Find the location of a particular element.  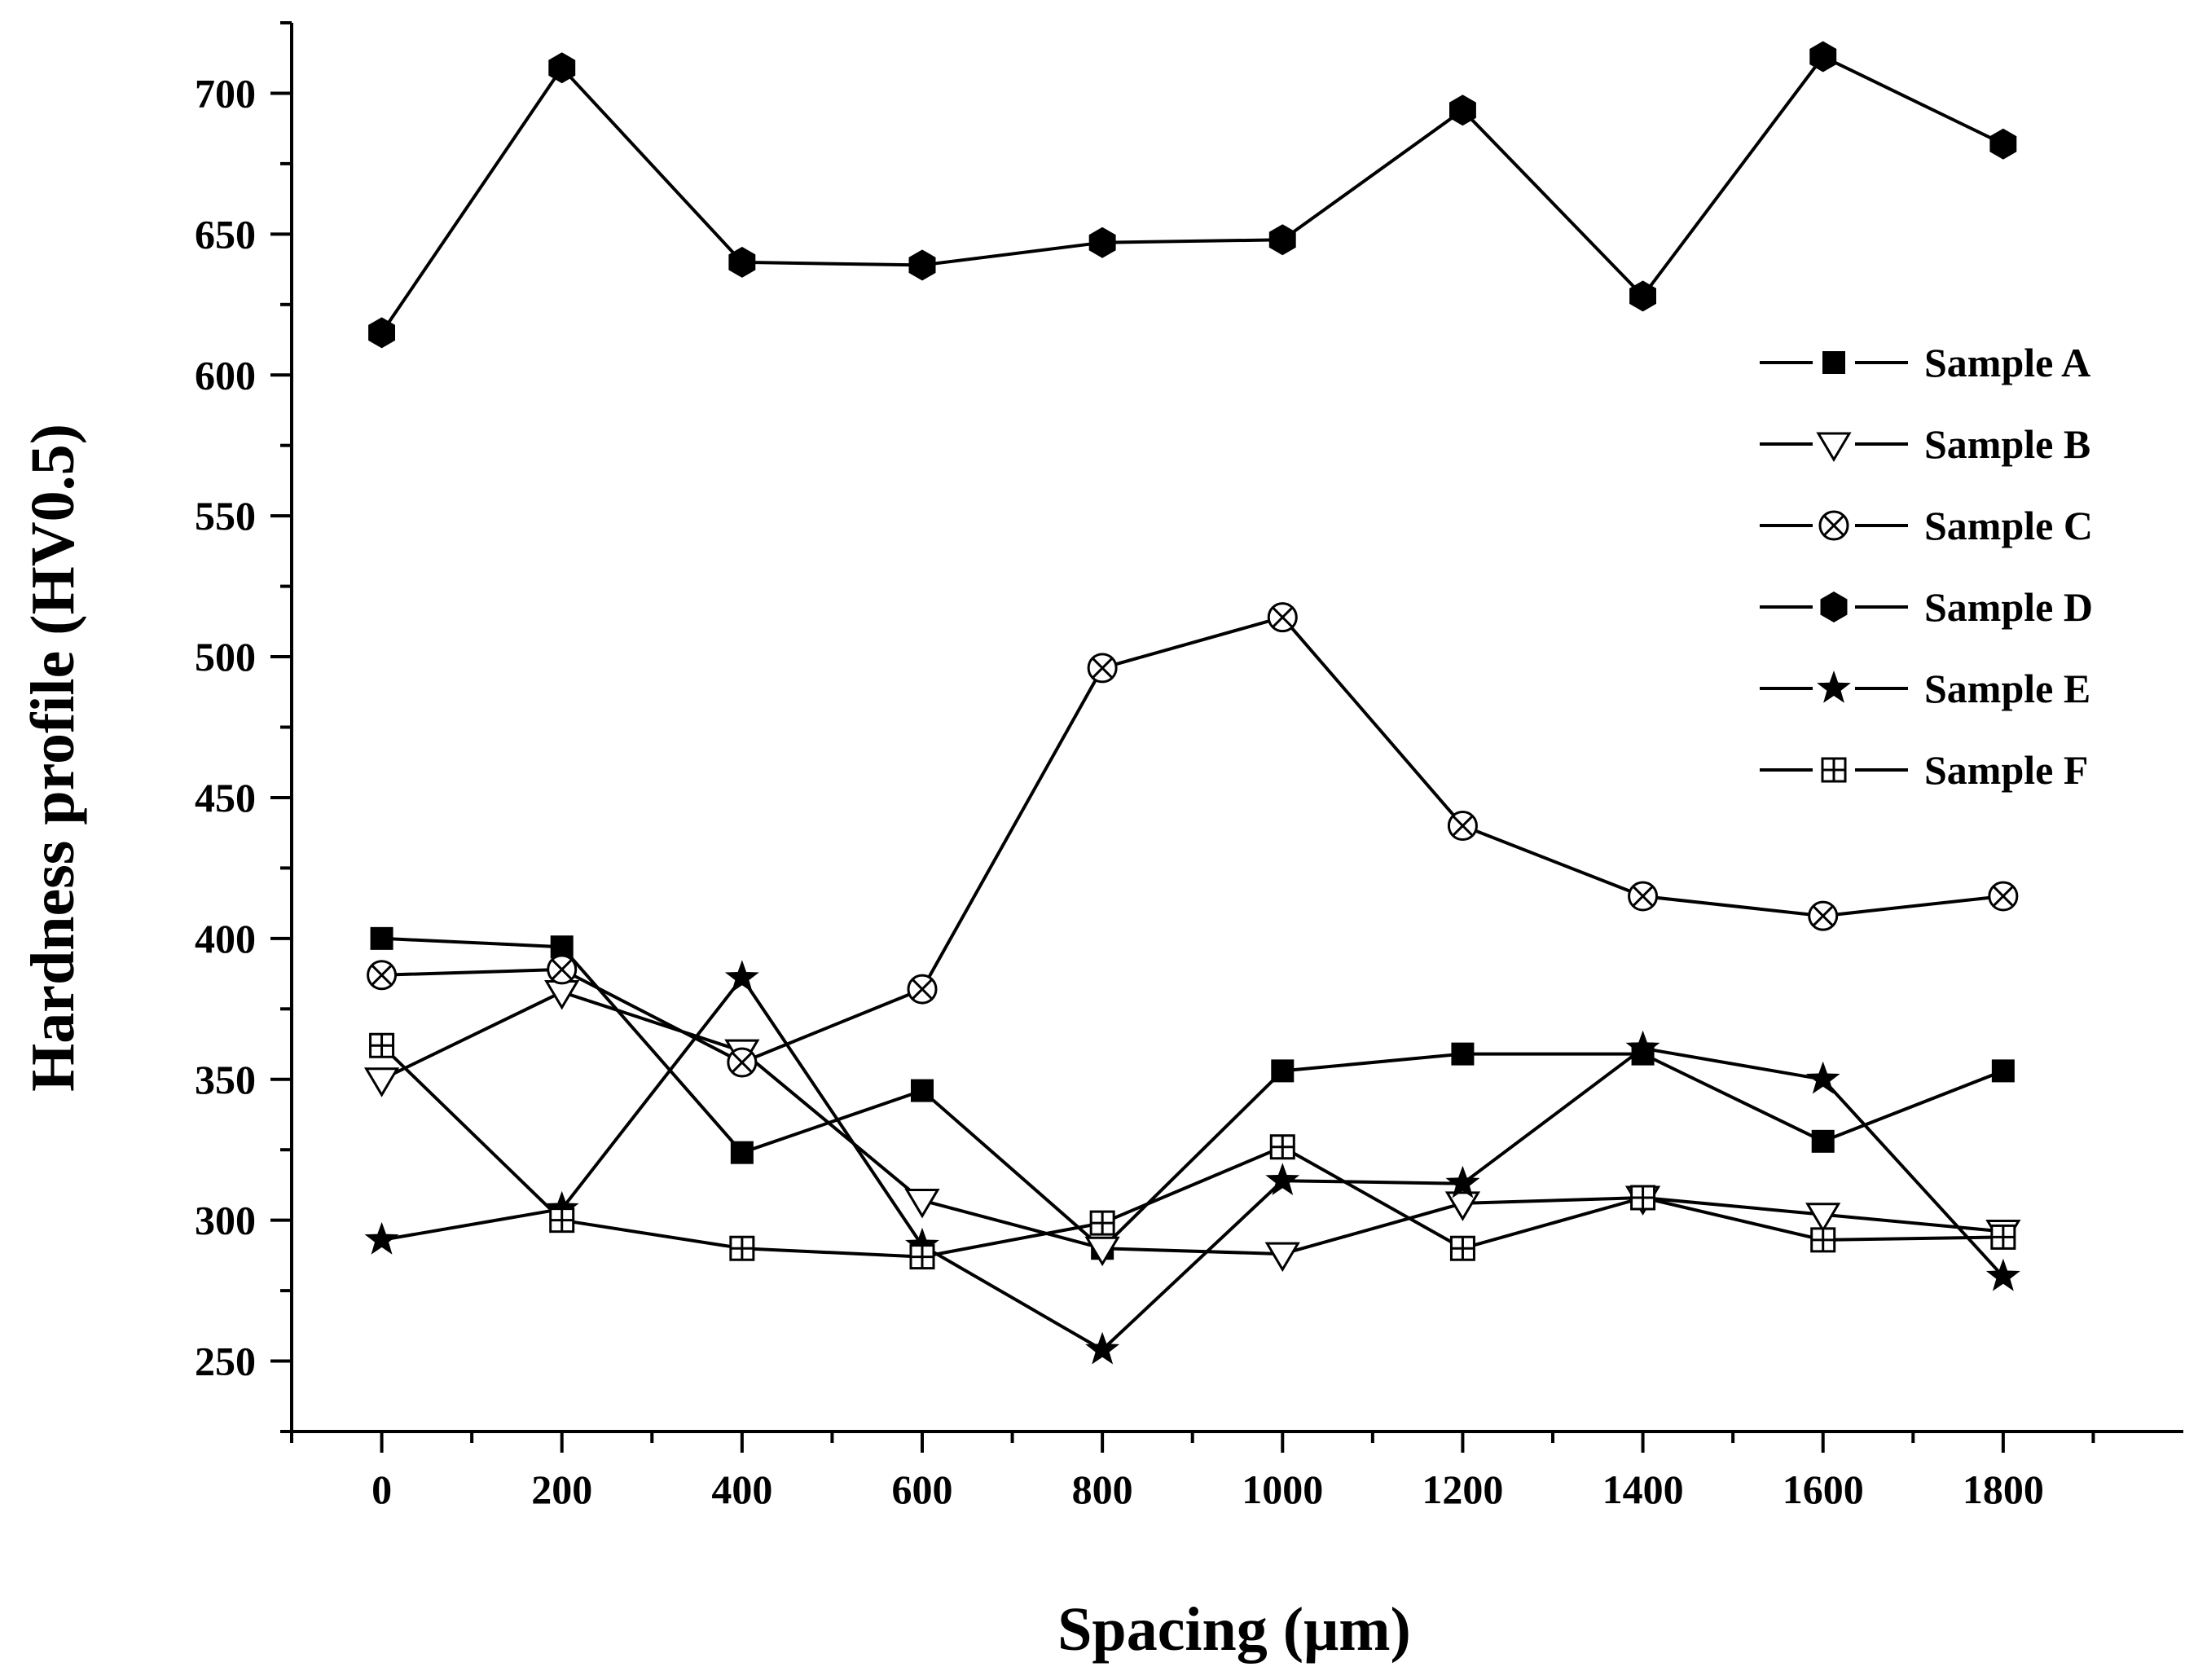

x-tick-label: 400 is located at coordinates (742, 1489).